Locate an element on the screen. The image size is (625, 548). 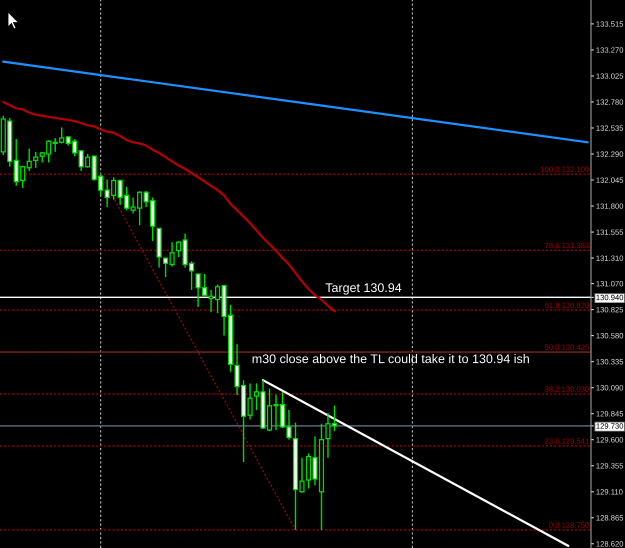
annotation: m30 close above the TL could take it to 130.94 ish is located at coordinates (390, 359).